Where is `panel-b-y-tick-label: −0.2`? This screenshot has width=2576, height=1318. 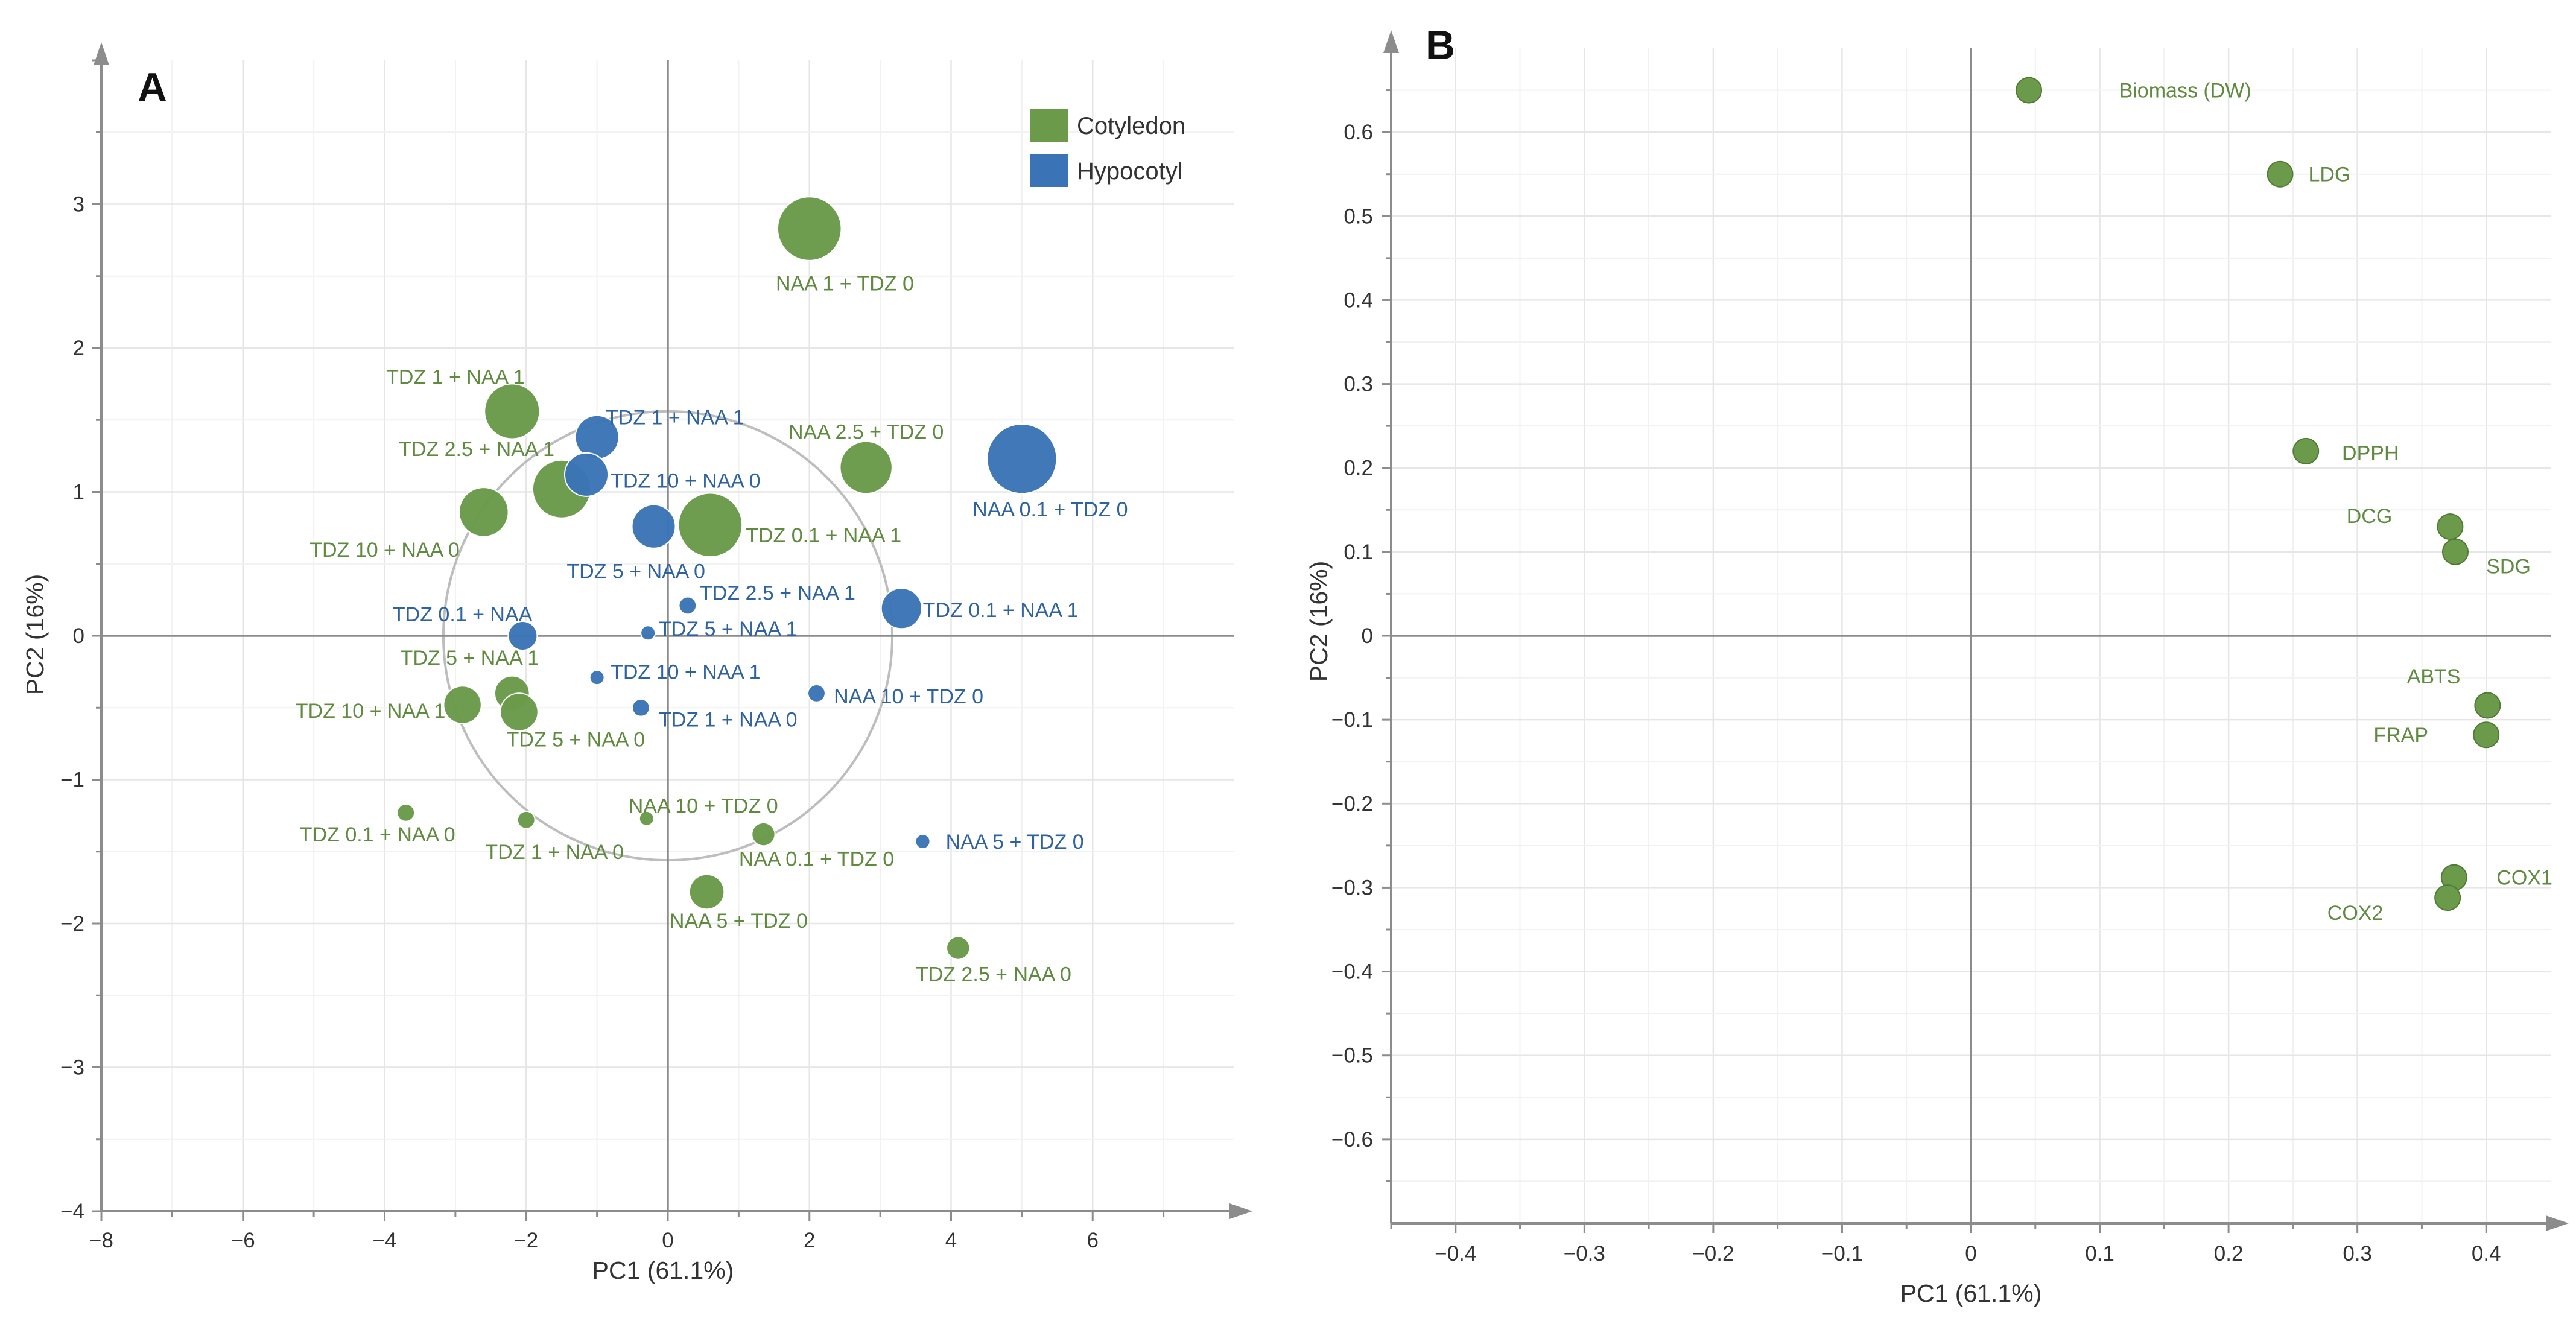
panel-b-y-tick-label: −0.2 is located at coordinates (1352, 804).